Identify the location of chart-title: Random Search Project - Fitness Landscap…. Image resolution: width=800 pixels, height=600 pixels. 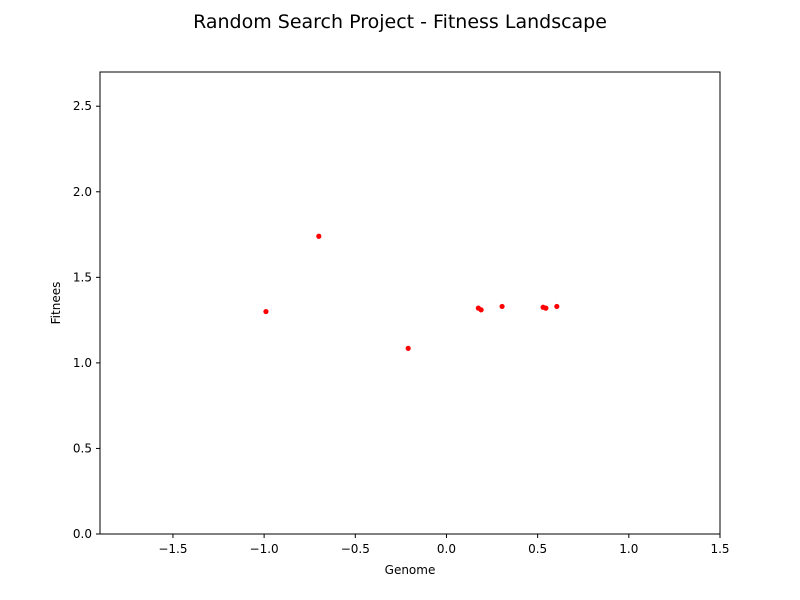
(400, 22).